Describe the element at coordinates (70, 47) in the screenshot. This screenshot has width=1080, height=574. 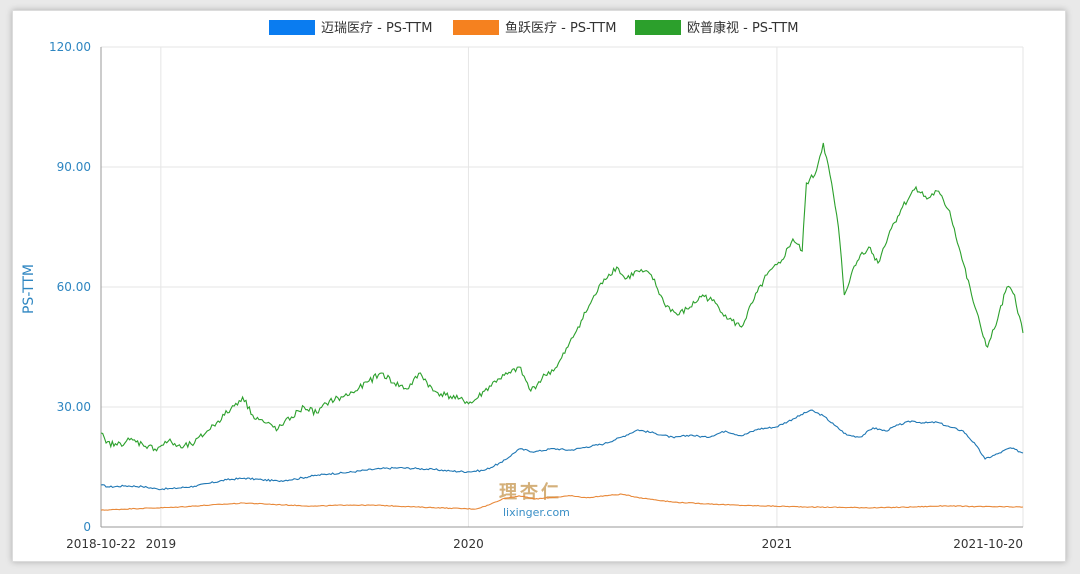
I see `y-tick-label: 120.00` at that location.